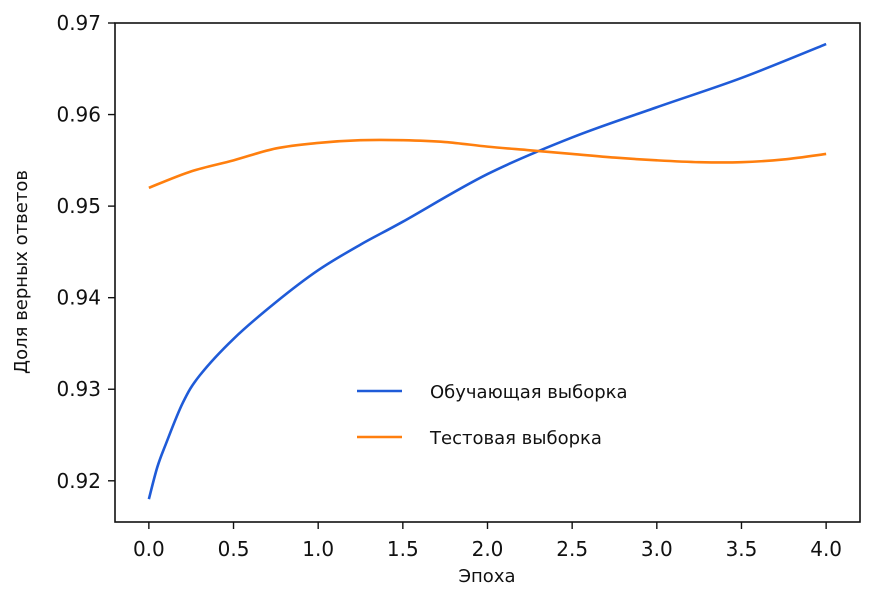  What do you see at coordinates (21, 272) in the screenshot?
I see `y-axis-title: Доля верных ответов` at bounding box center [21, 272].